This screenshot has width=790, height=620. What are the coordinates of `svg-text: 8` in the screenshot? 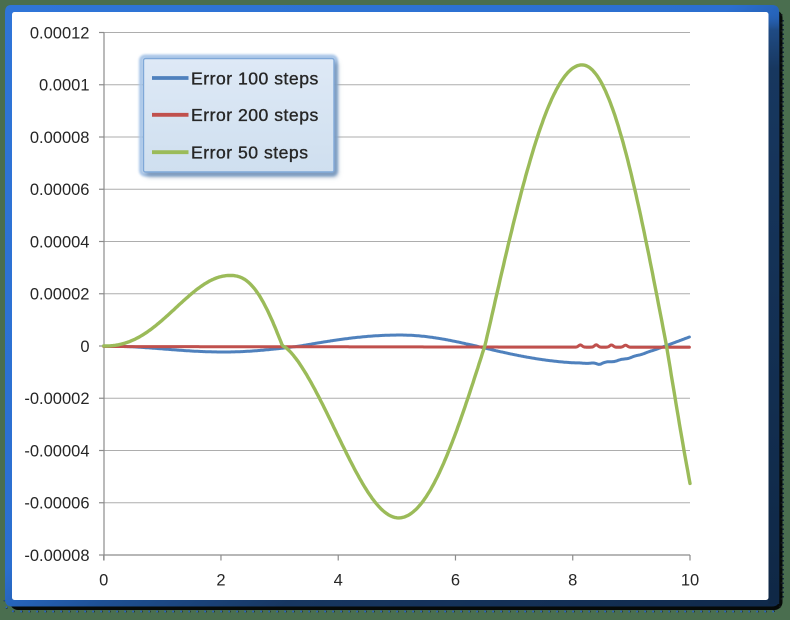 It's located at (572, 581).